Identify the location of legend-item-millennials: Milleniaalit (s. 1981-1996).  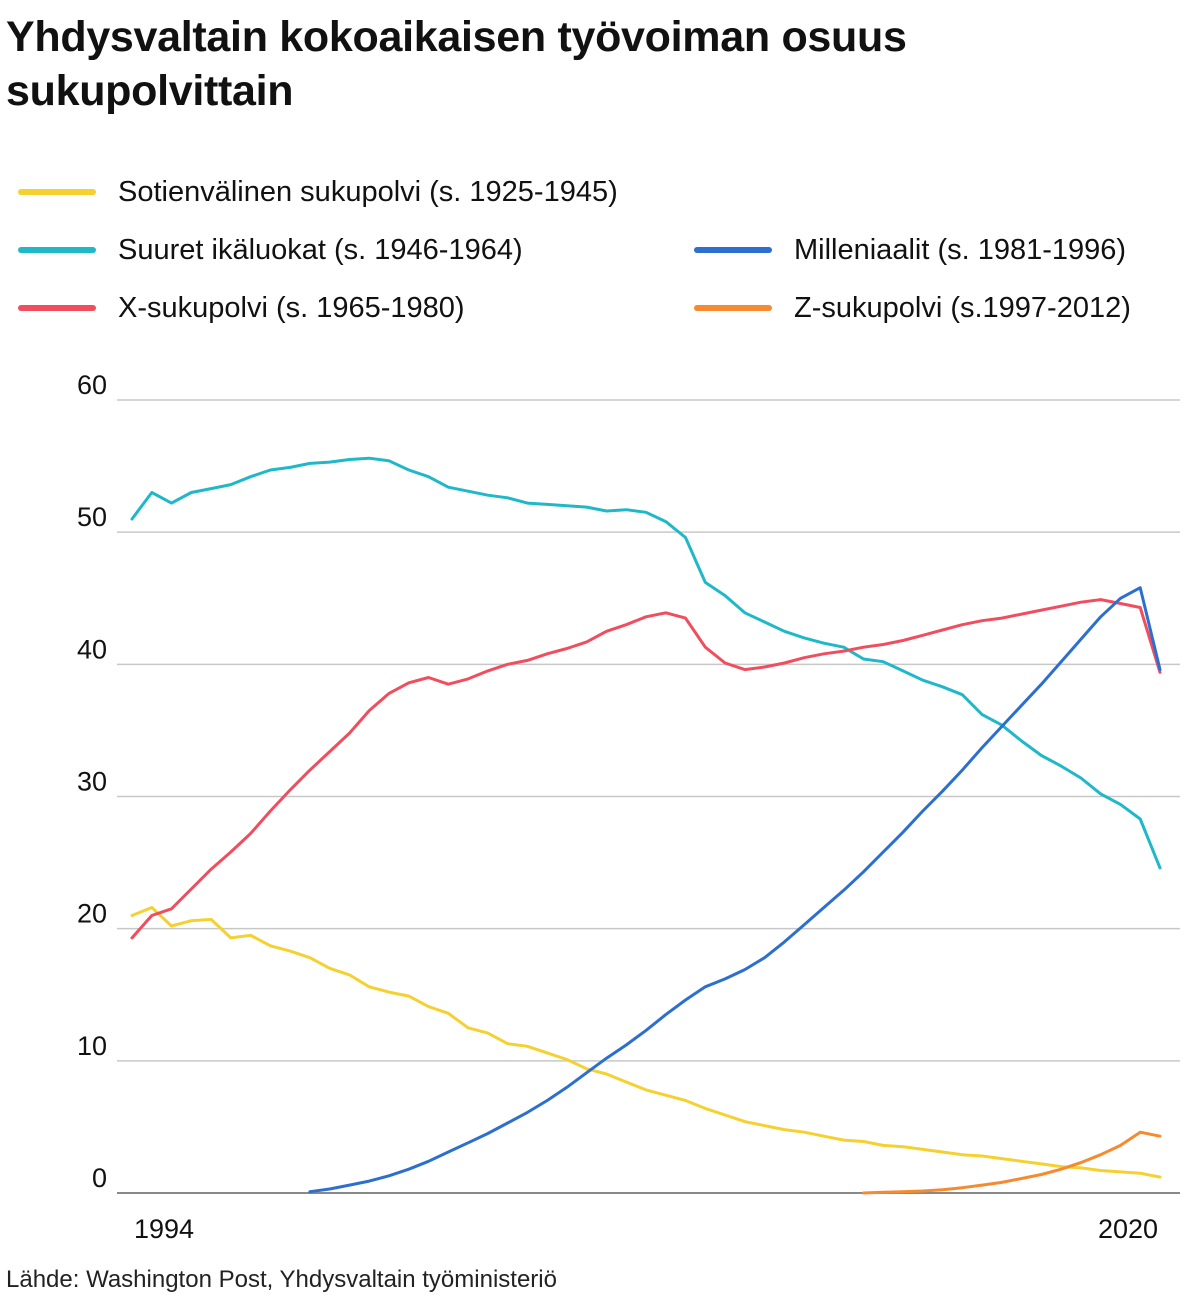
(910, 250).